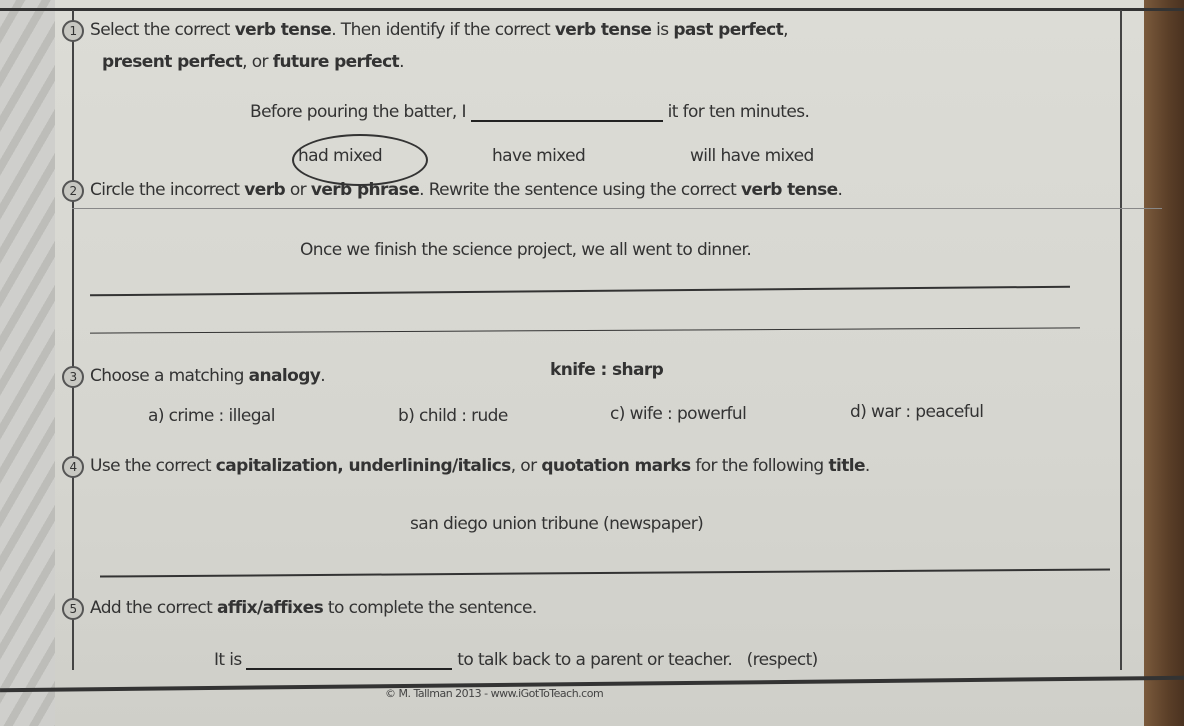 This screenshot has width=1184, height=726. What do you see at coordinates (759, 466) in the screenshot?
I see `text: for the following` at bounding box center [759, 466].